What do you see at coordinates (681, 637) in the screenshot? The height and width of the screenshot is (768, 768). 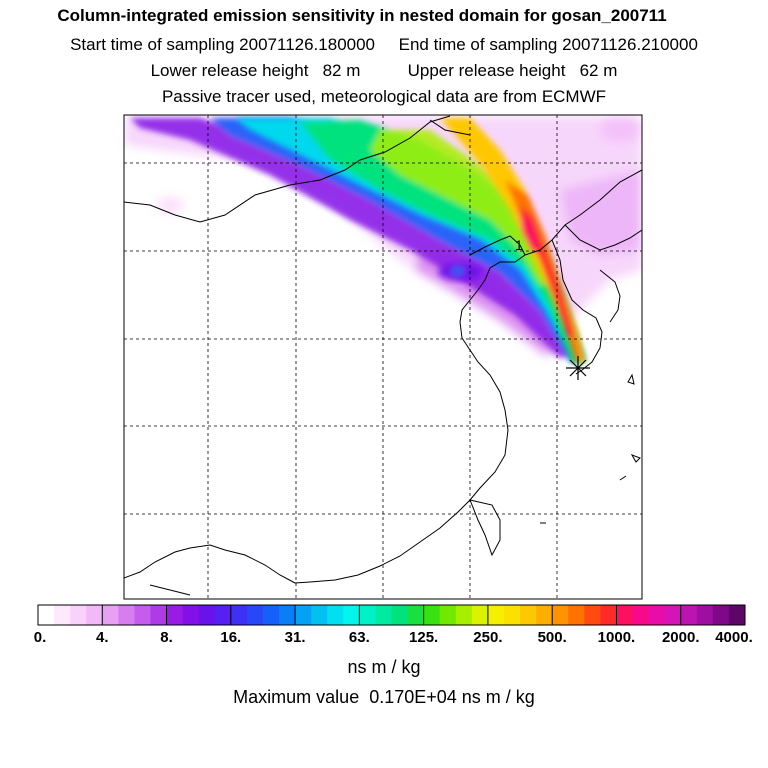 I see `colorbar-tick-label: 2000.` at bounding box center [681, 637].